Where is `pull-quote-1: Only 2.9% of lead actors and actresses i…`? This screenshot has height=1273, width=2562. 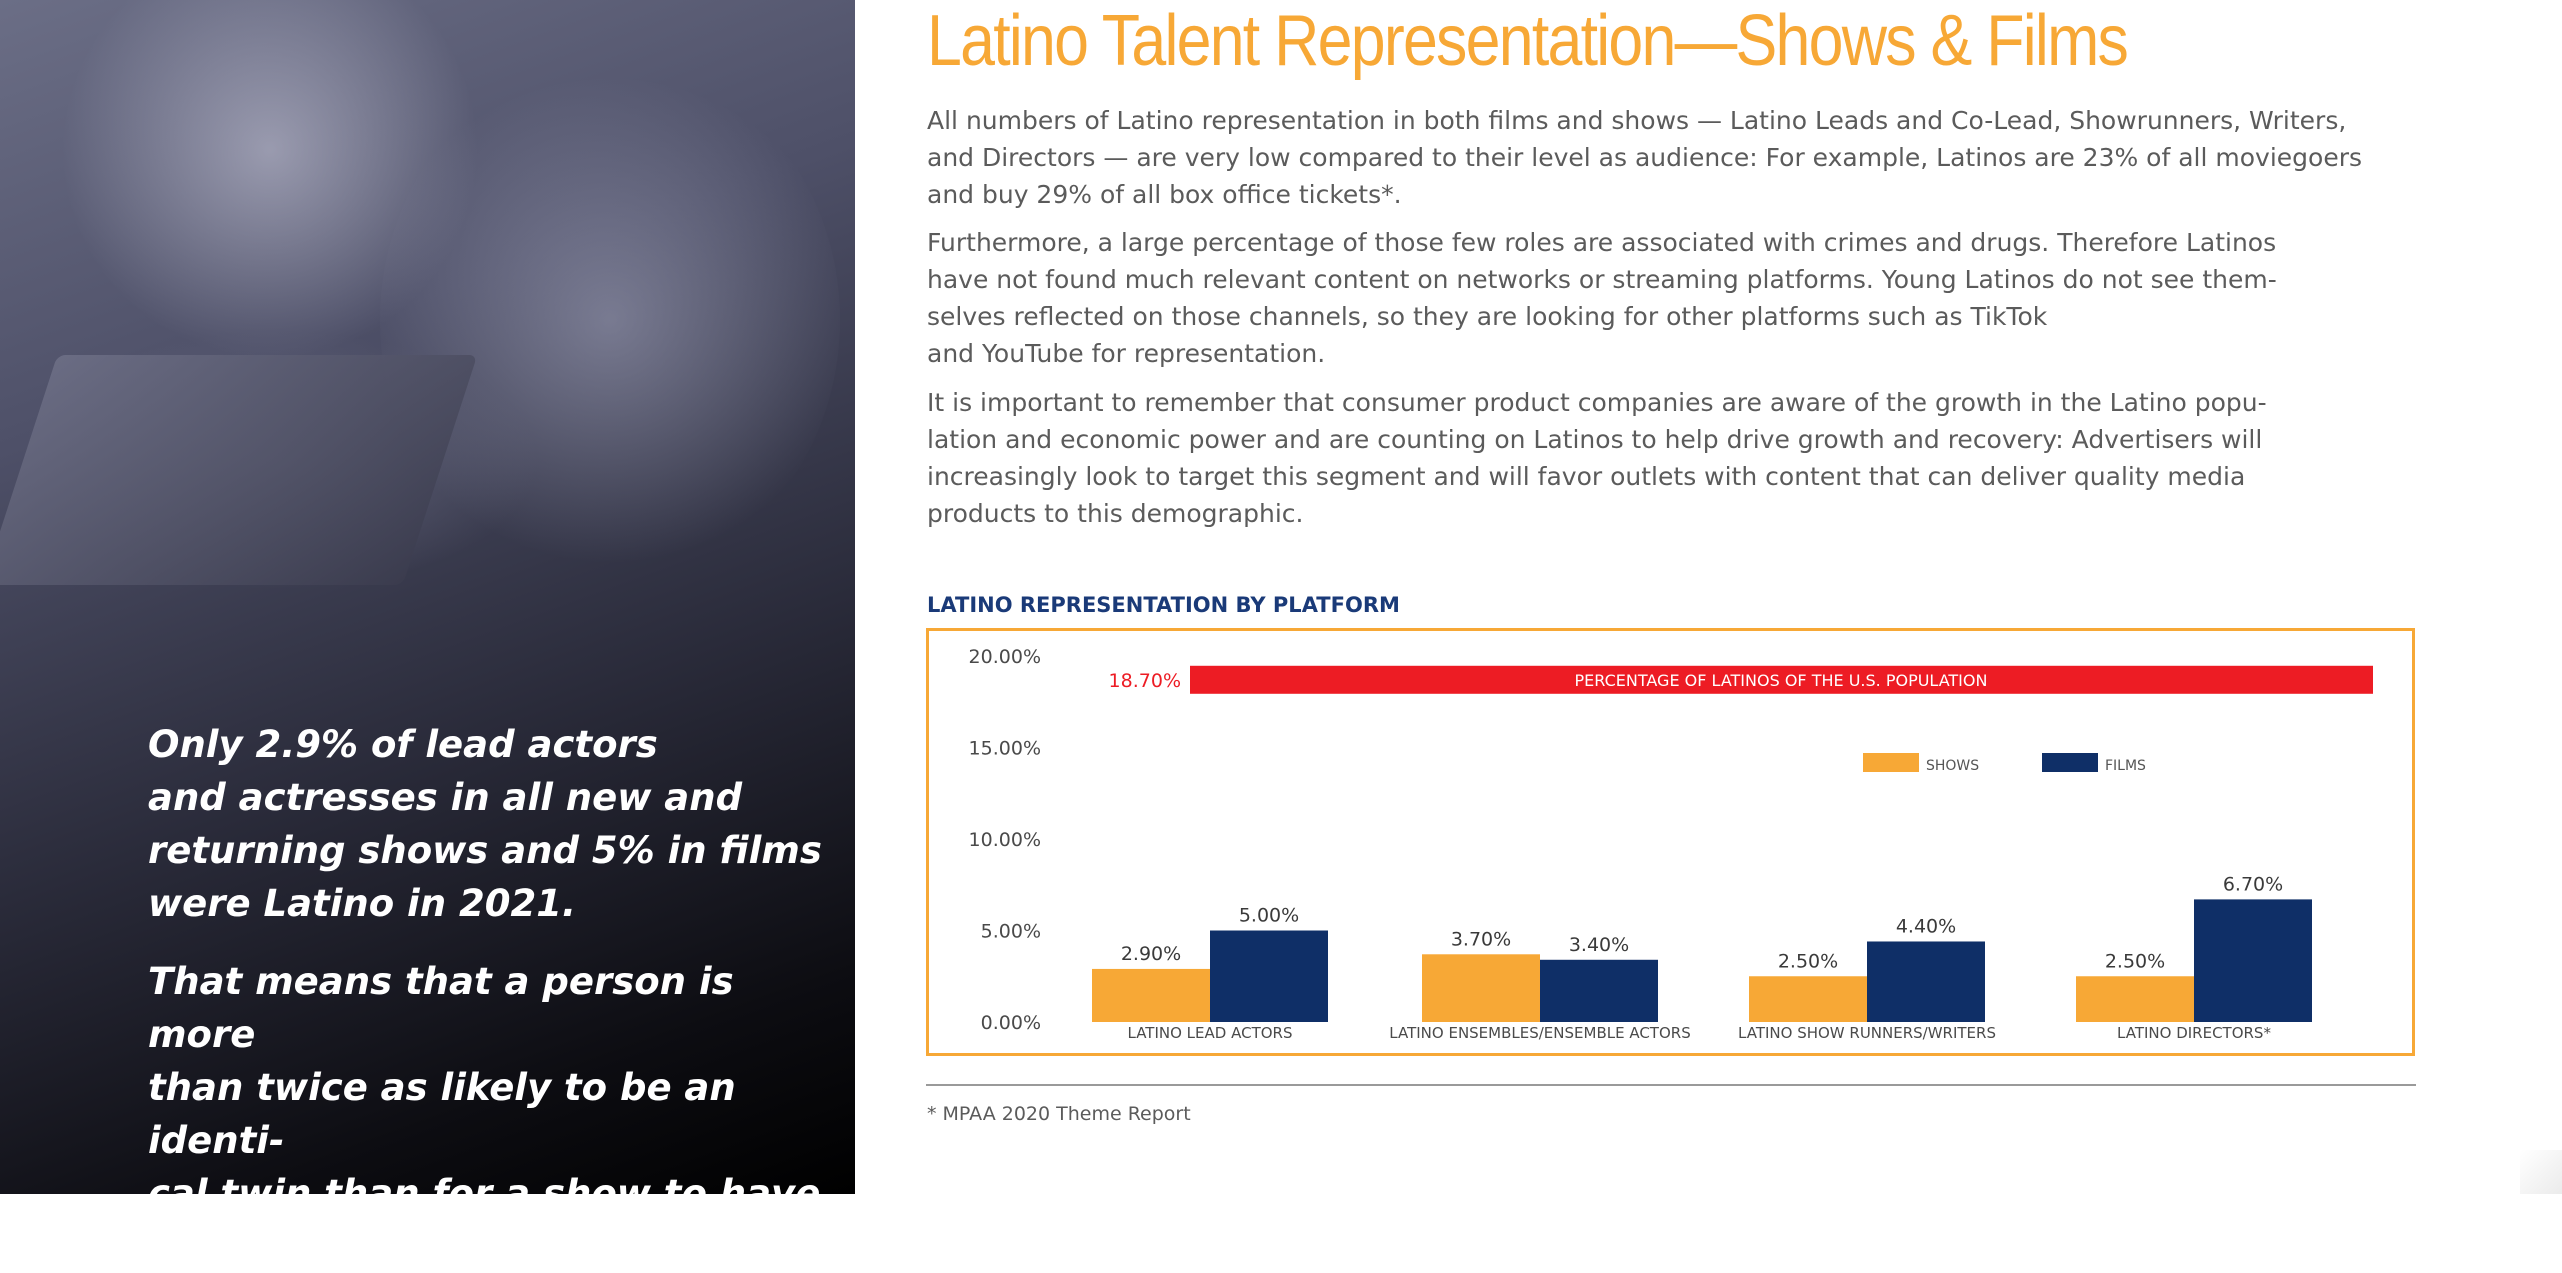 pull-quote-1: Only 2.9% of lead actors and actresses i… is located at coordinates (485, 824).